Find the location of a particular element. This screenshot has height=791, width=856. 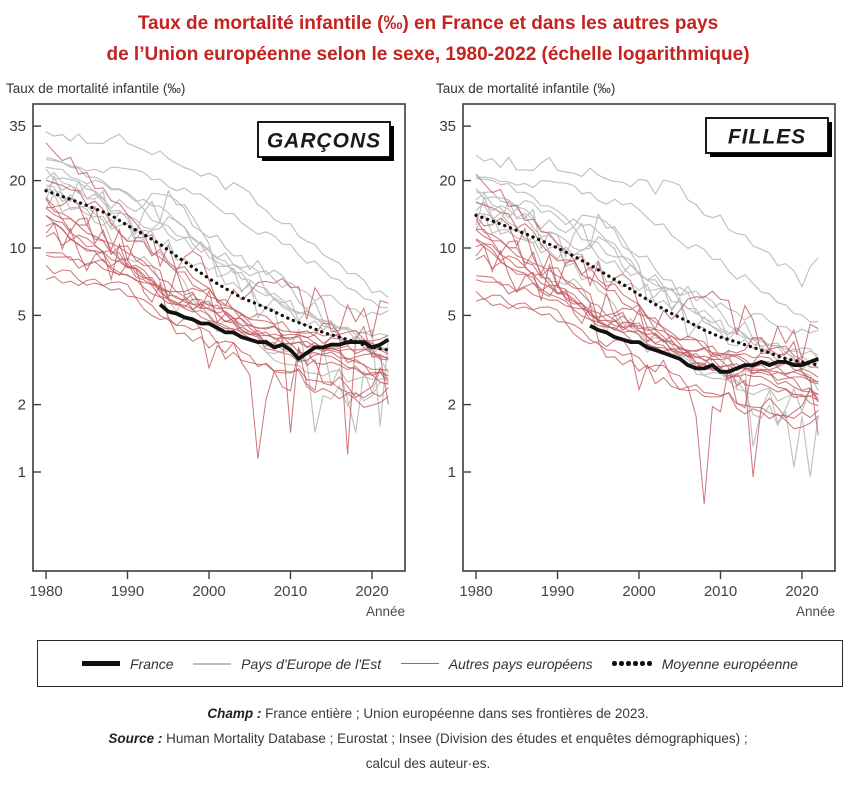

legend-item-france: France is located at coordinates (128, 664).